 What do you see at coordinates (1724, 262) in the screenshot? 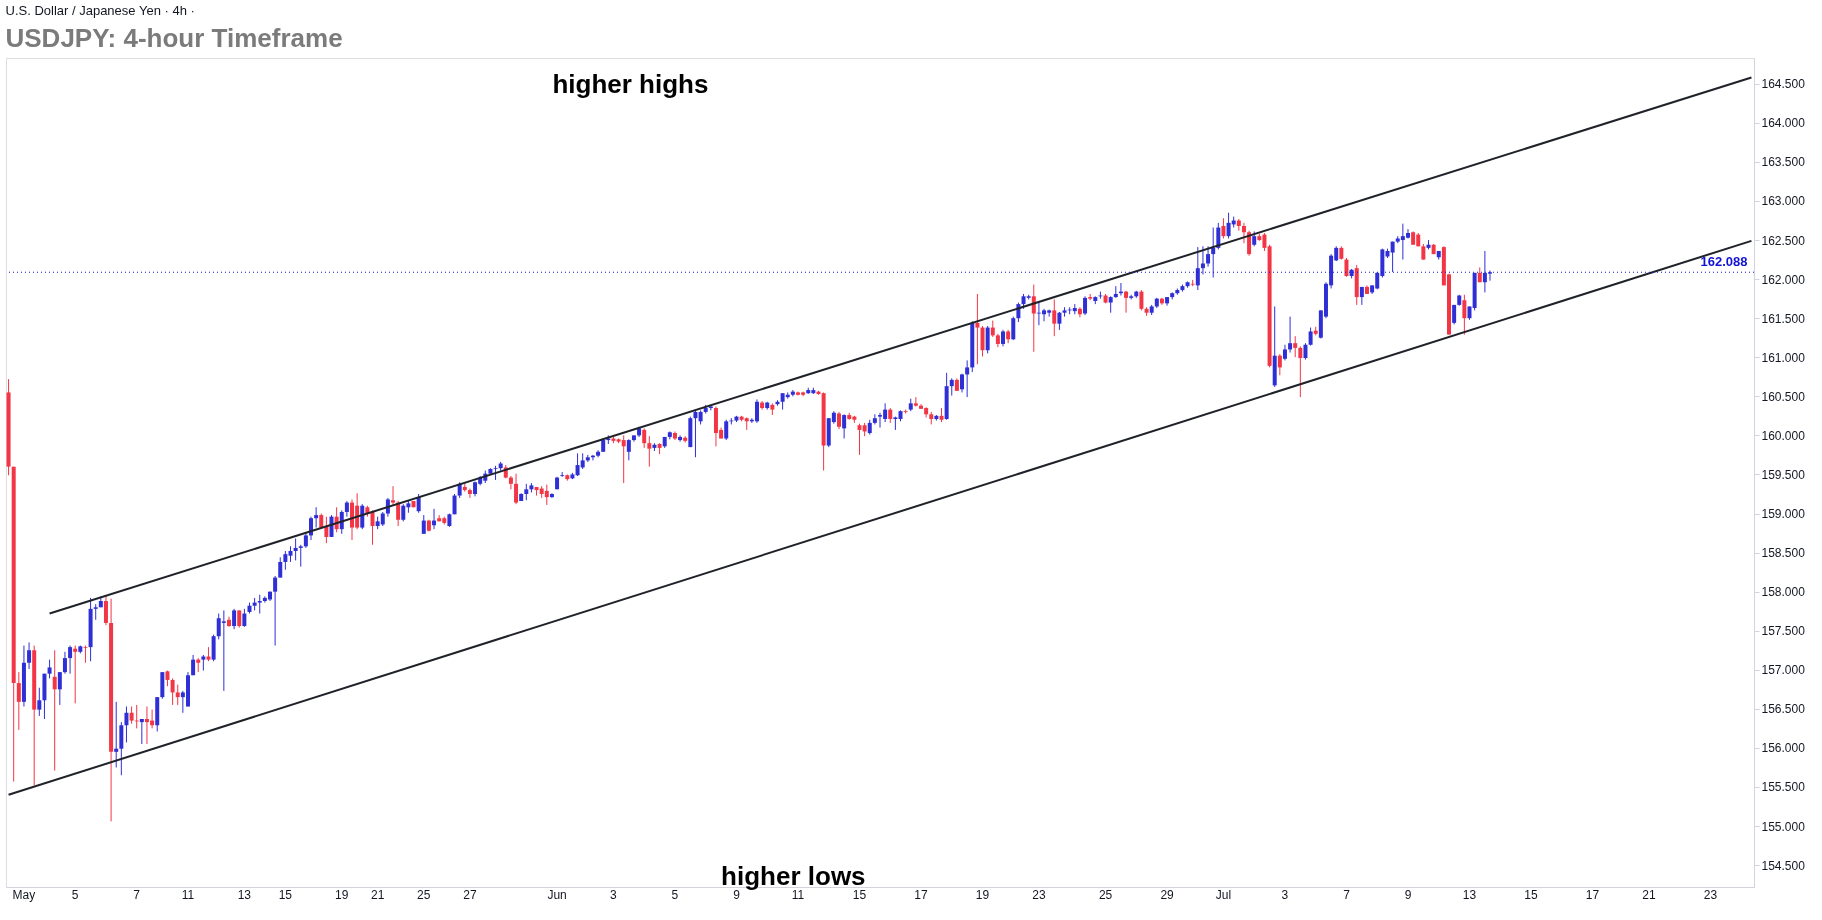
I see `ref-line-label: 162.088` at bounding box center [1724, 262].